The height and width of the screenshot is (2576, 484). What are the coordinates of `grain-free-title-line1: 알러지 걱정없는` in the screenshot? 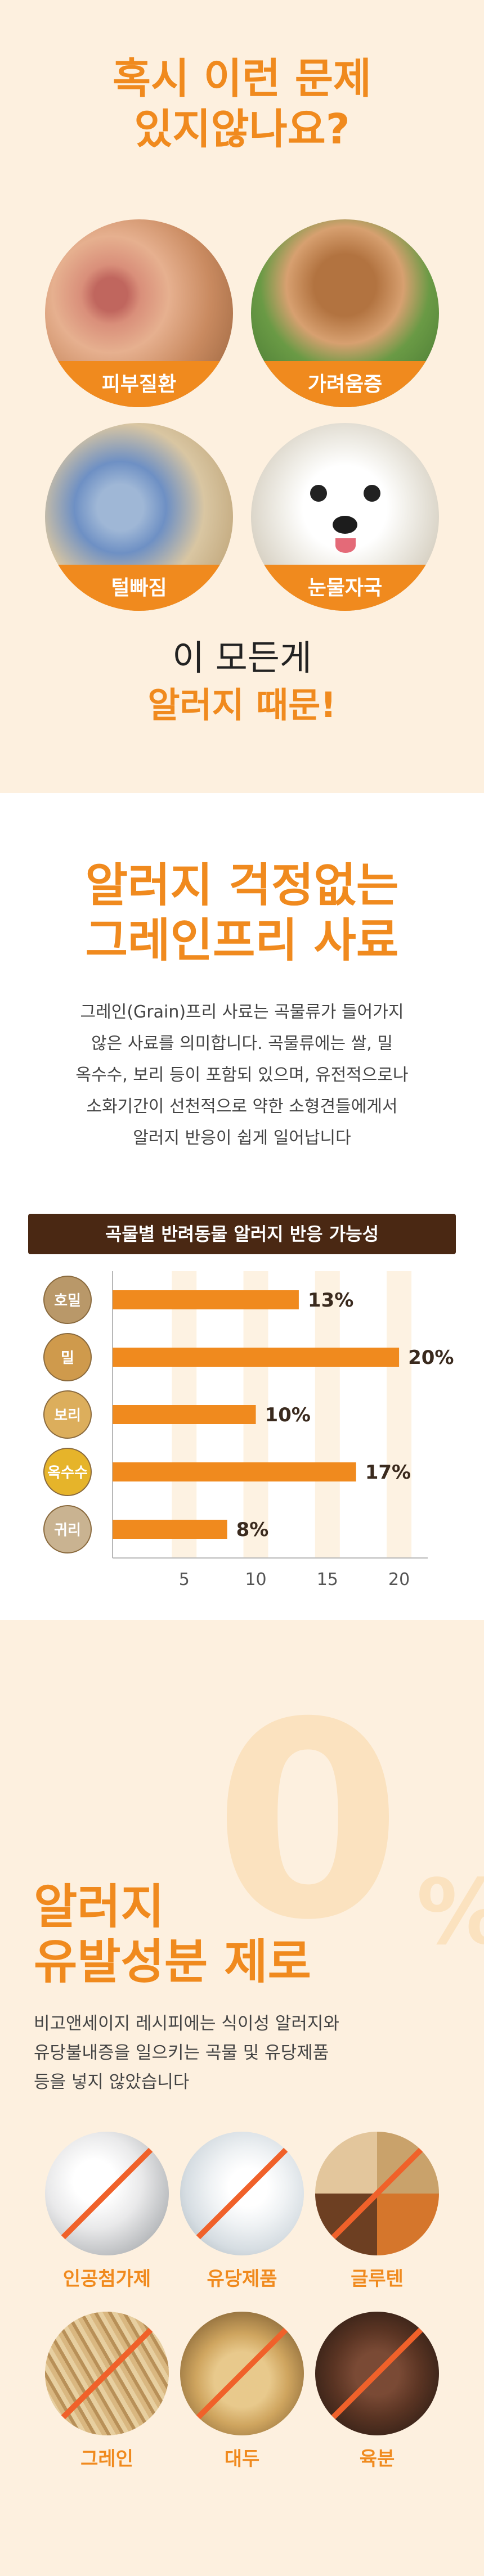 It's located at (242, 885).